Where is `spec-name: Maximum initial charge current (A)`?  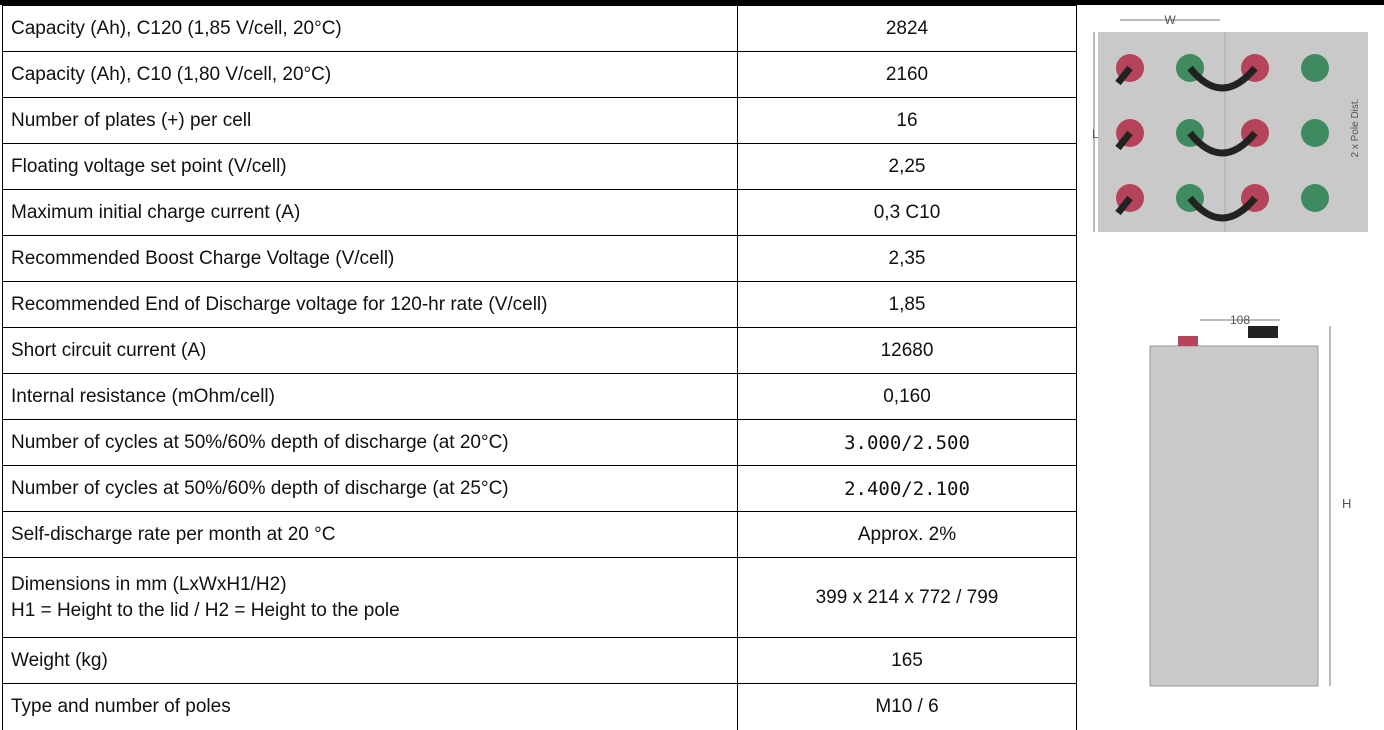
spec-name: Maximum initial charge current (A) is located at coordinates (370, 212).